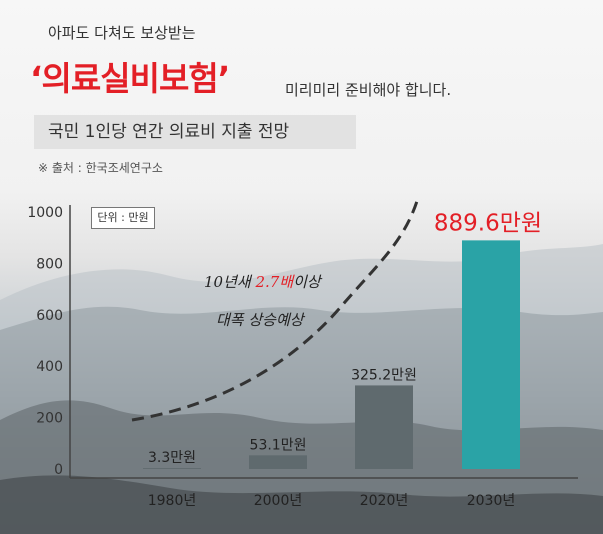 This screenshot has width=603, height=534. Describe the element at coordinates (45, 213) in the screenshot. I see `y-tick-label: 1000` at that location.